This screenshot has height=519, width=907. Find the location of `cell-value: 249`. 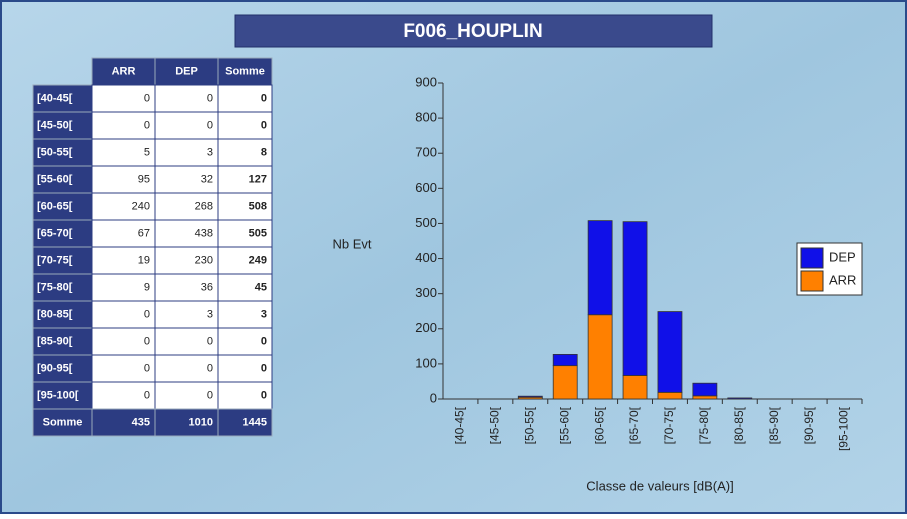

cell-value: 249 is located at coordinates (258, 260).